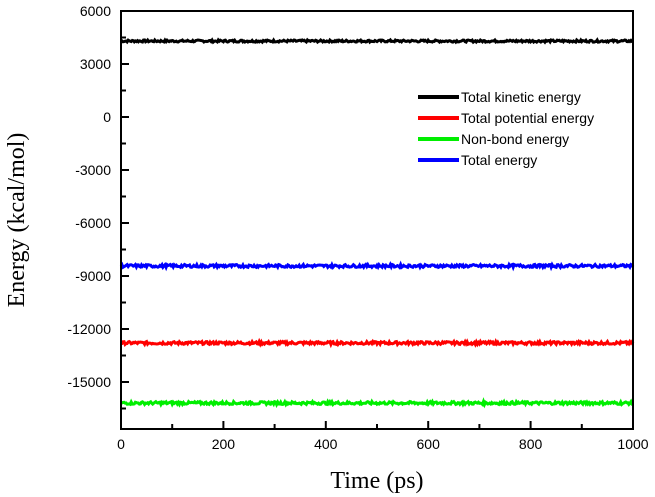 The width and height of the screenshot is (655, 497). I want to click on x-tick-label: 800, so click(531, 444).